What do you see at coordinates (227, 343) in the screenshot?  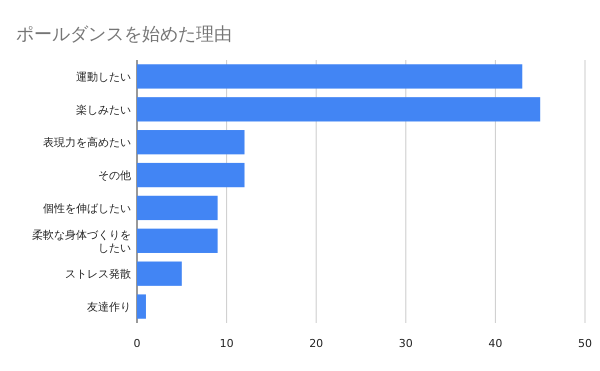 I see `x-tick-label: 10` at bounding box center [227, 343].